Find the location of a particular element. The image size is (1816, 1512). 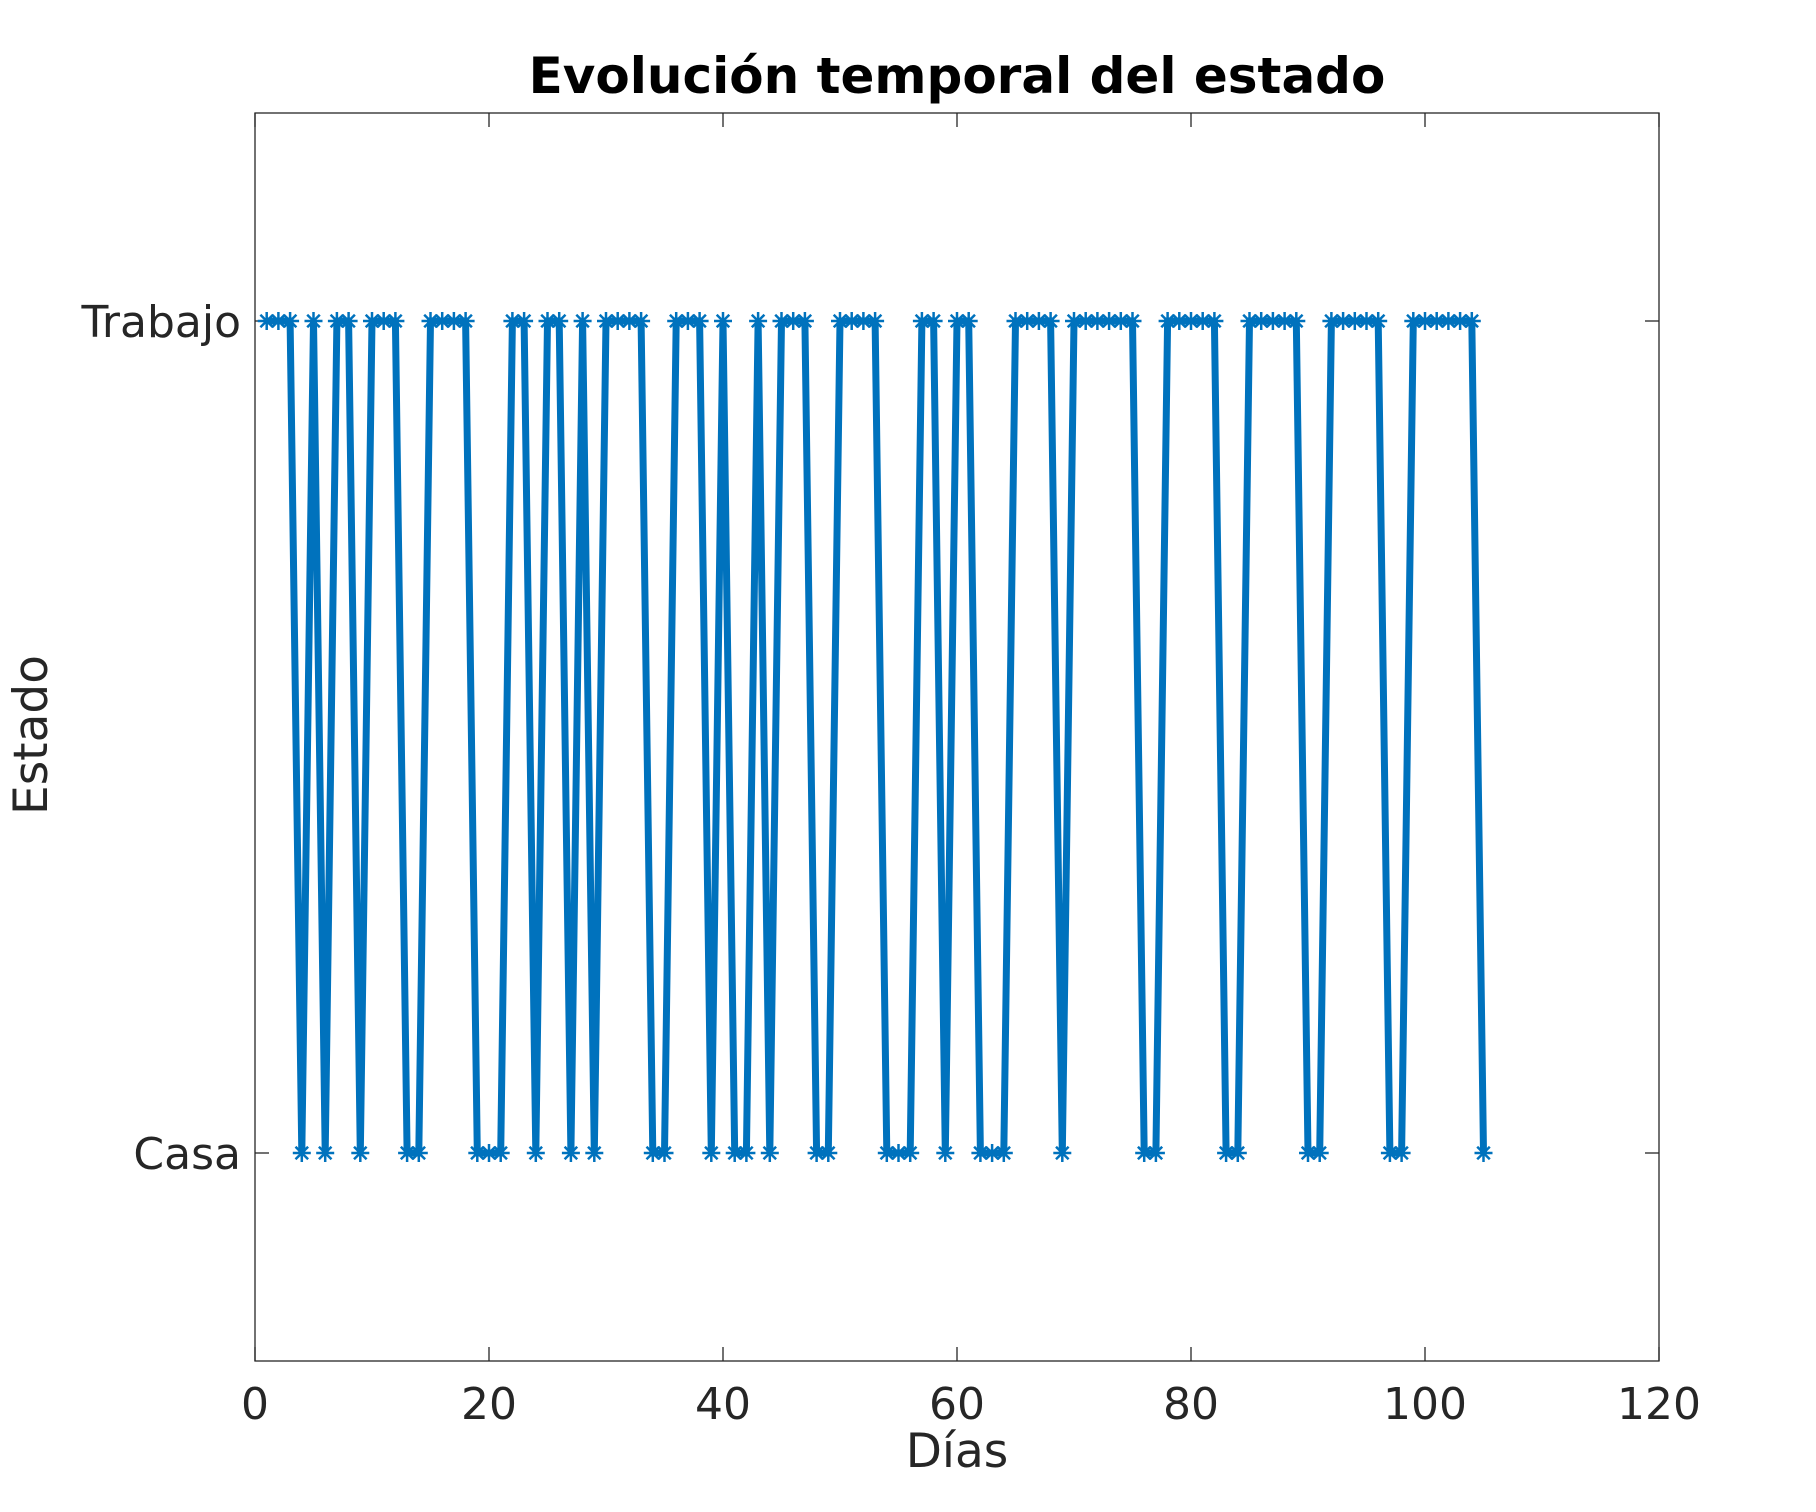

x-tick-label: 80 is located at coordinates (1191, 1404).